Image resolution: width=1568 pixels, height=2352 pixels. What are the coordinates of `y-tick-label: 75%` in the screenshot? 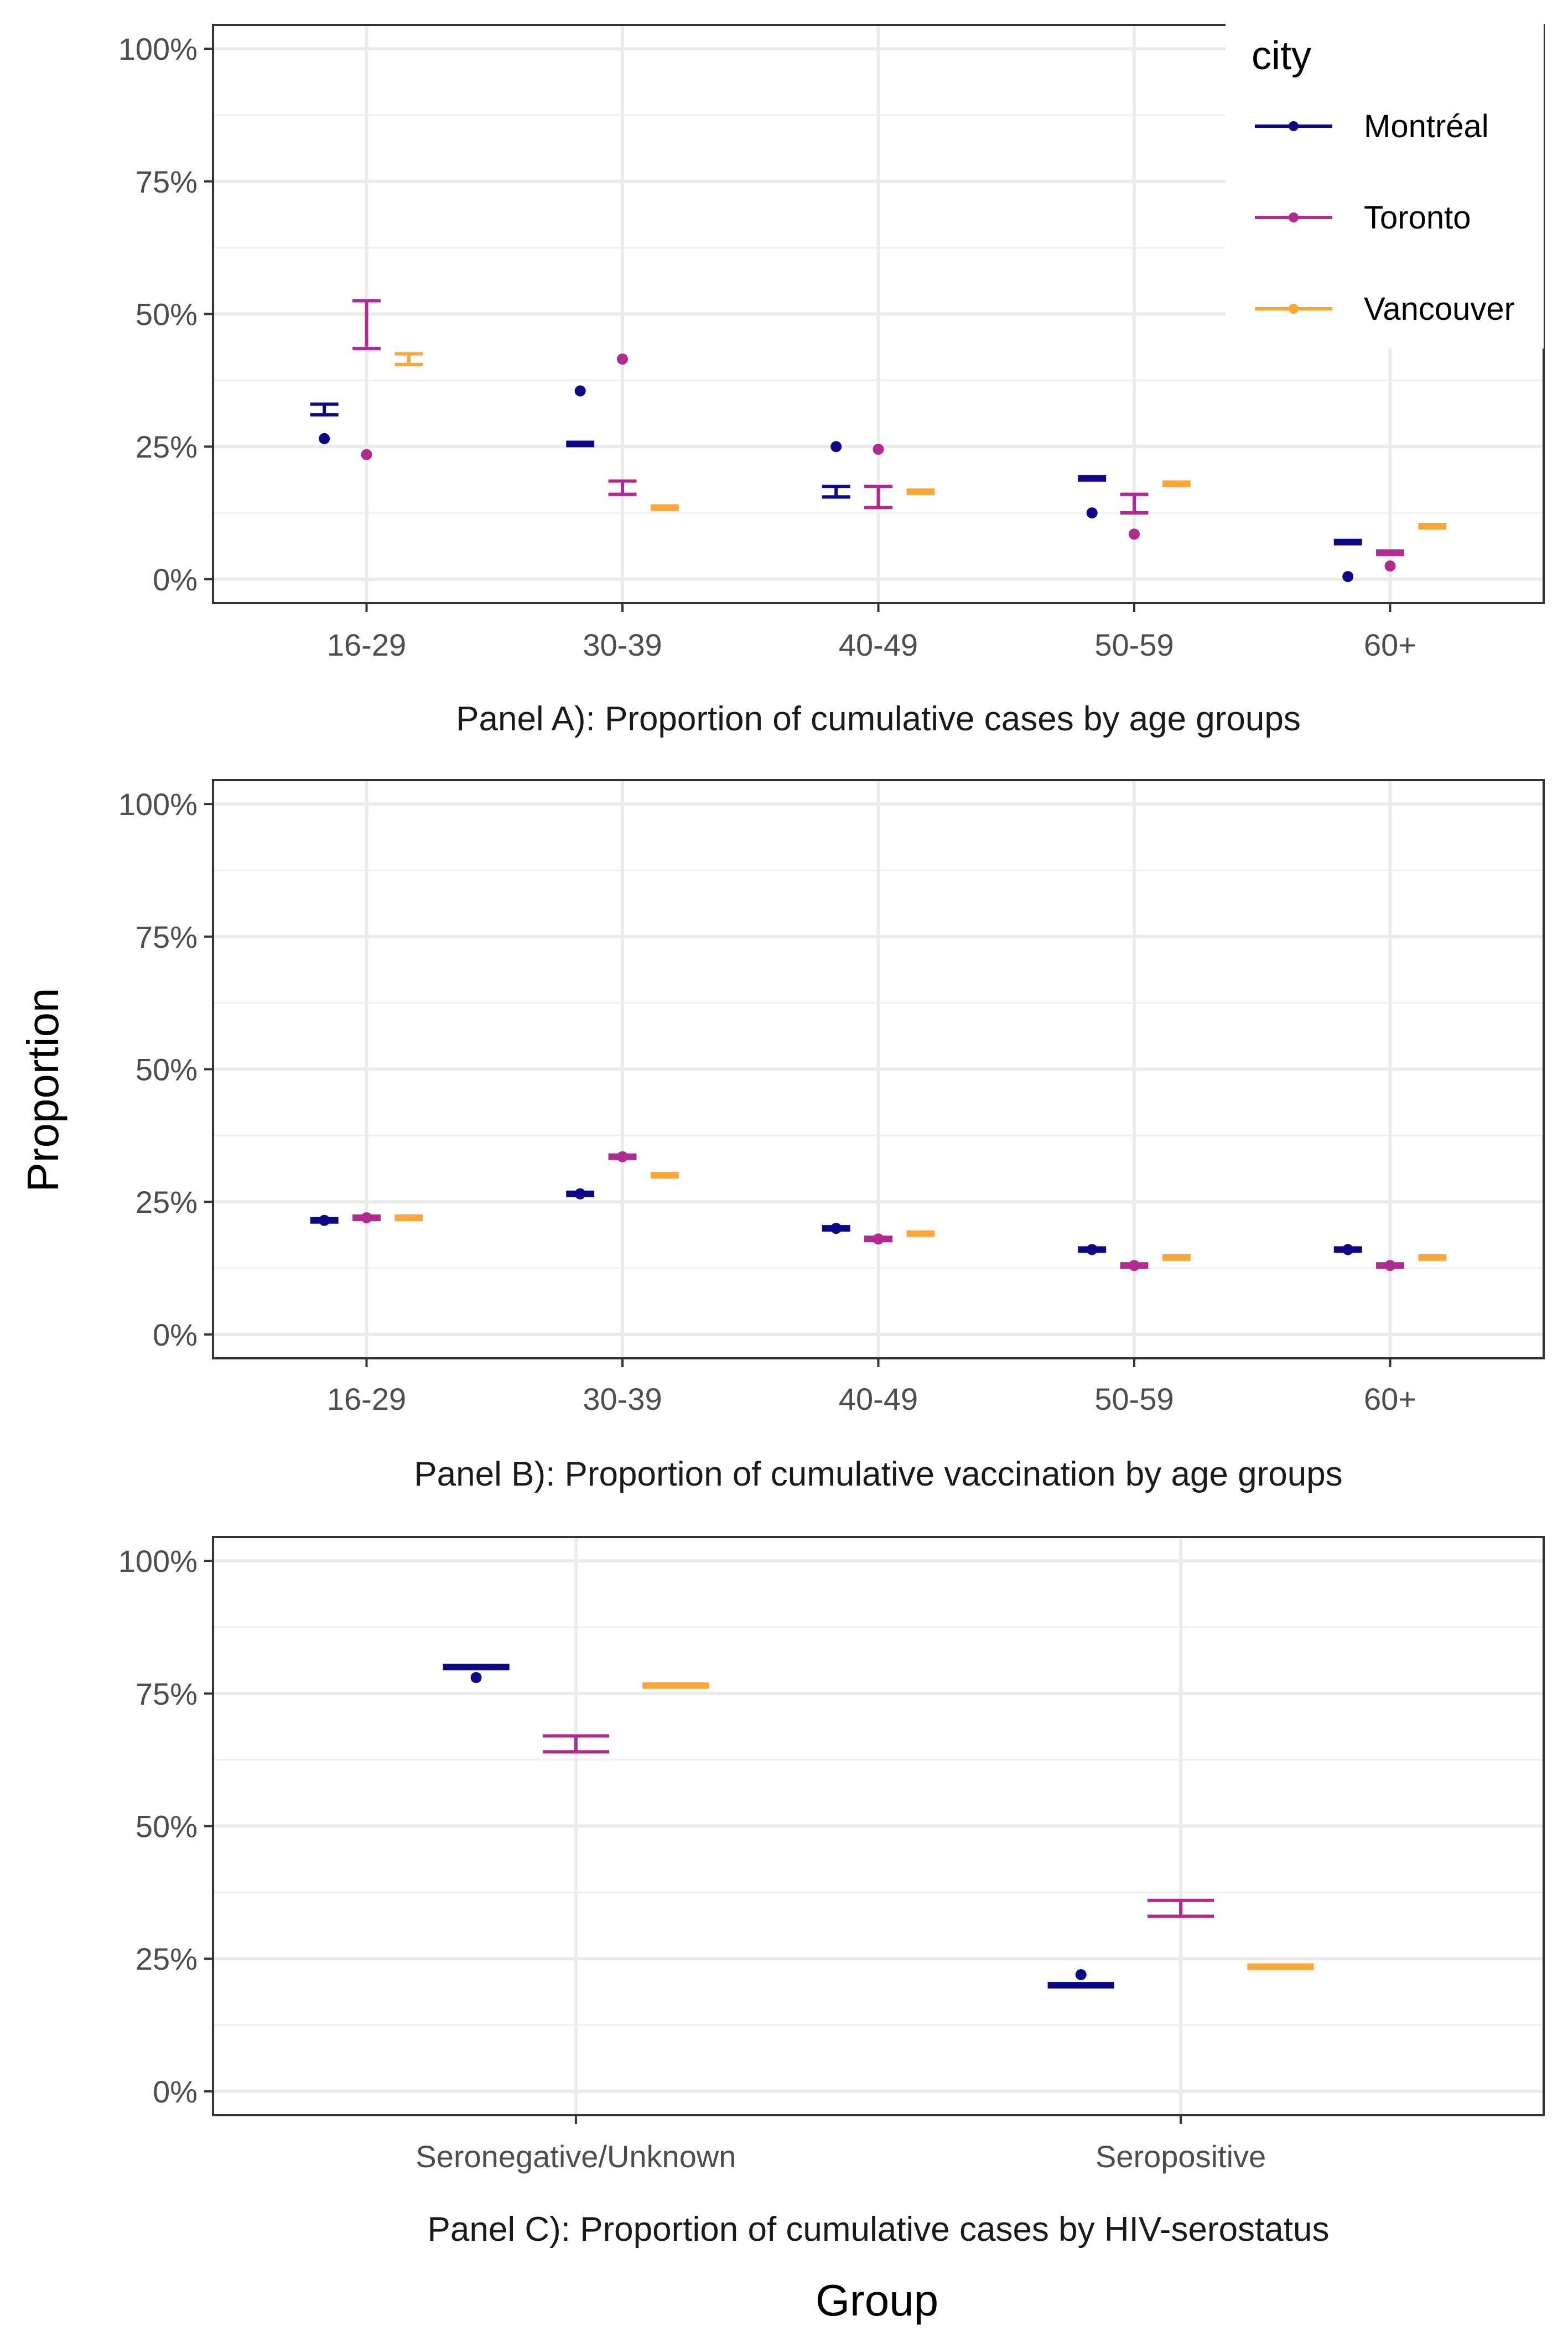 It's located at (167, 182).